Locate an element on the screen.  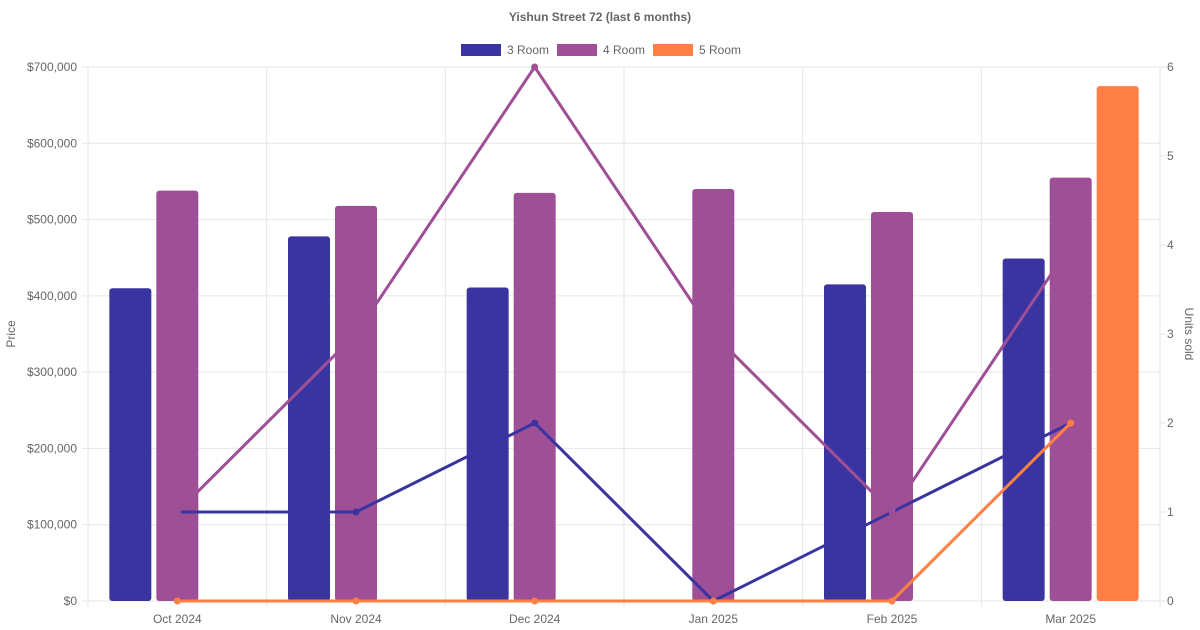
y-left-axis-title: Price is located at coordinates (11, 334).